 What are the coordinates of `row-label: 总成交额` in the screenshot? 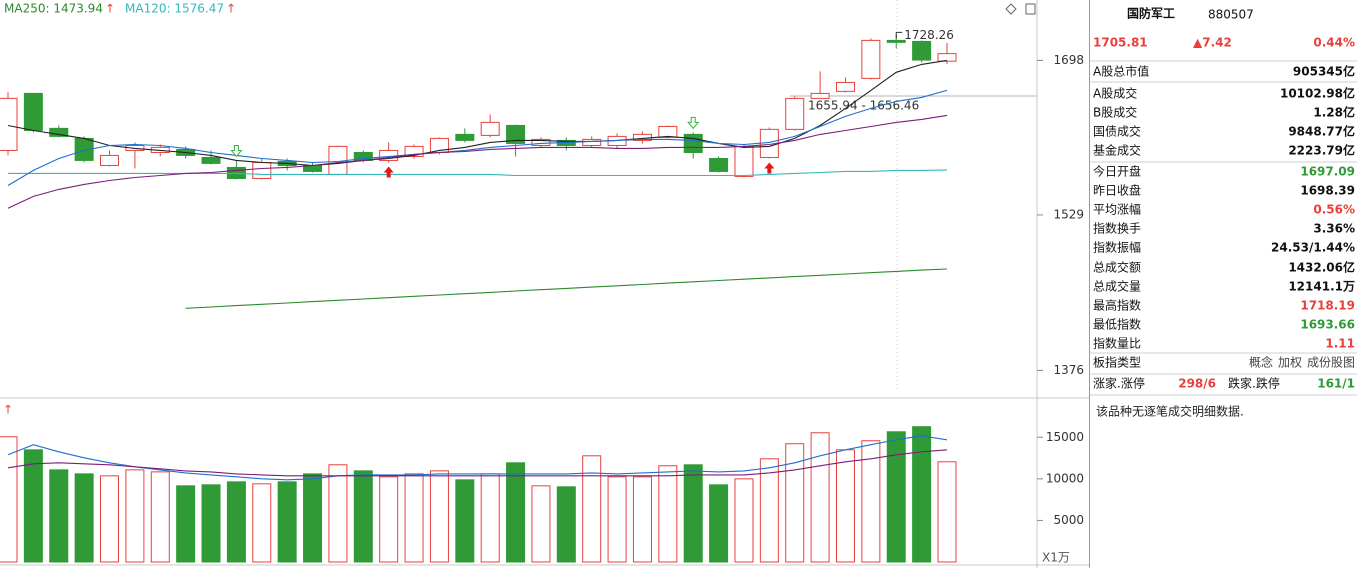 It's located at (1117, 267).